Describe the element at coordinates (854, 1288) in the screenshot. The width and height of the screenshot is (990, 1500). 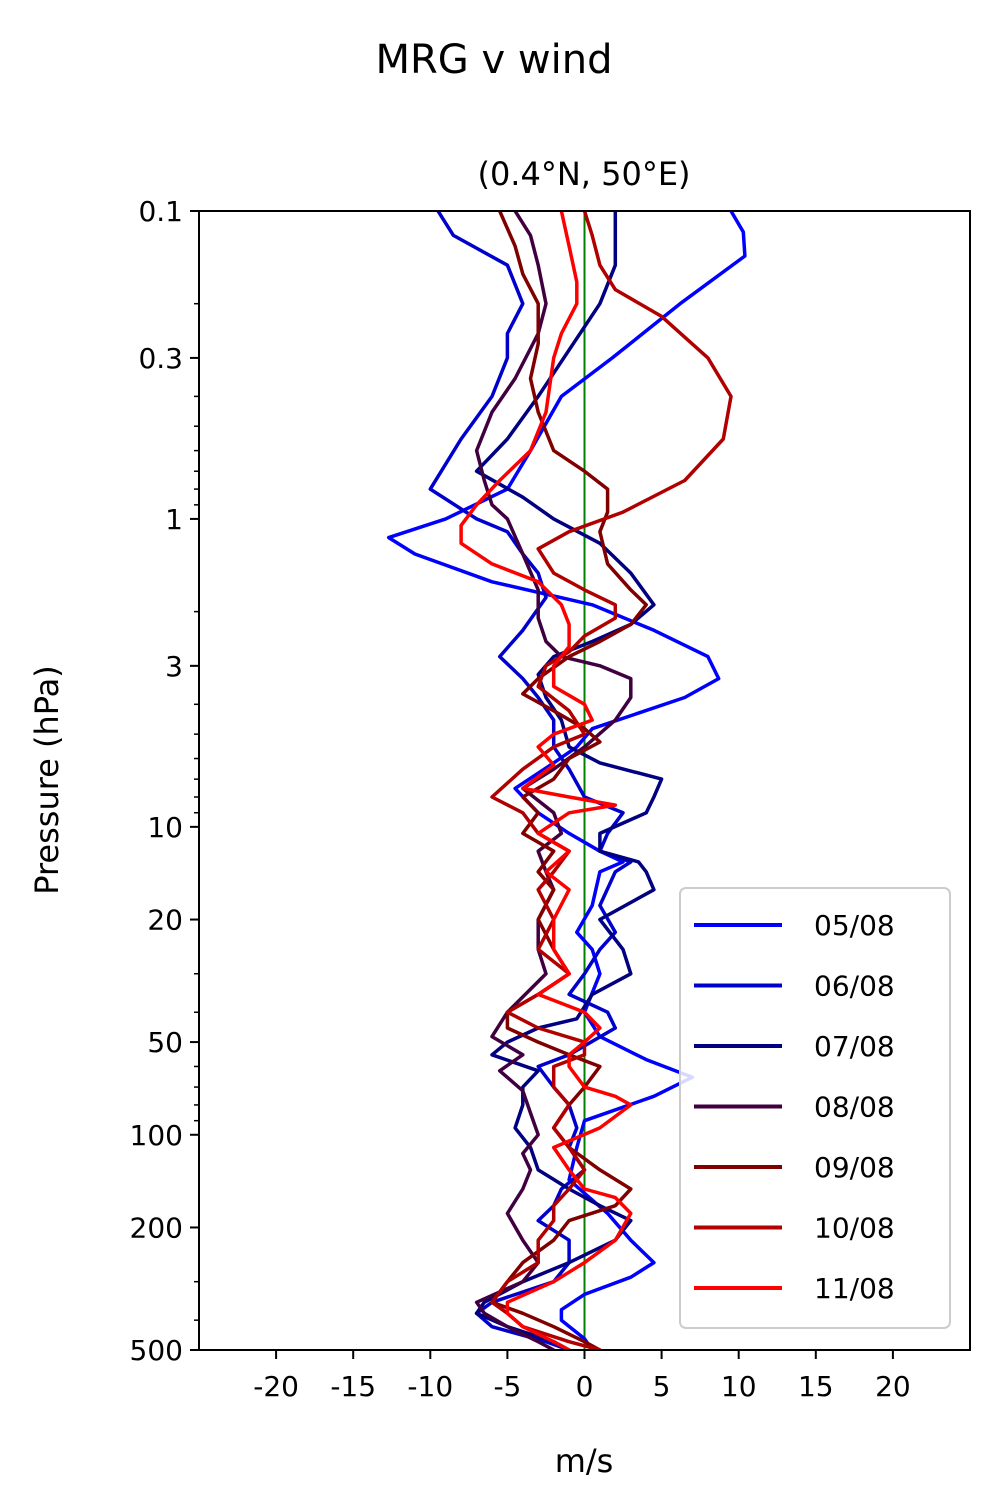
I see `legend-label: 11/08` at that location.